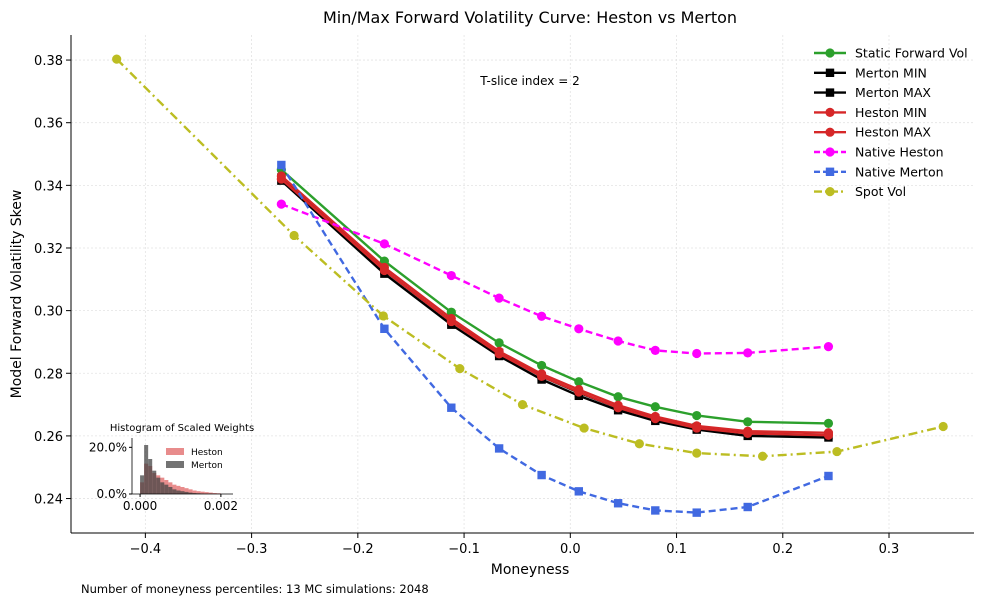  What do you see at coordinates (48, 500) in the screenshot?
I see `y-tick-label: 0.24` at bounding box center [48, 500].